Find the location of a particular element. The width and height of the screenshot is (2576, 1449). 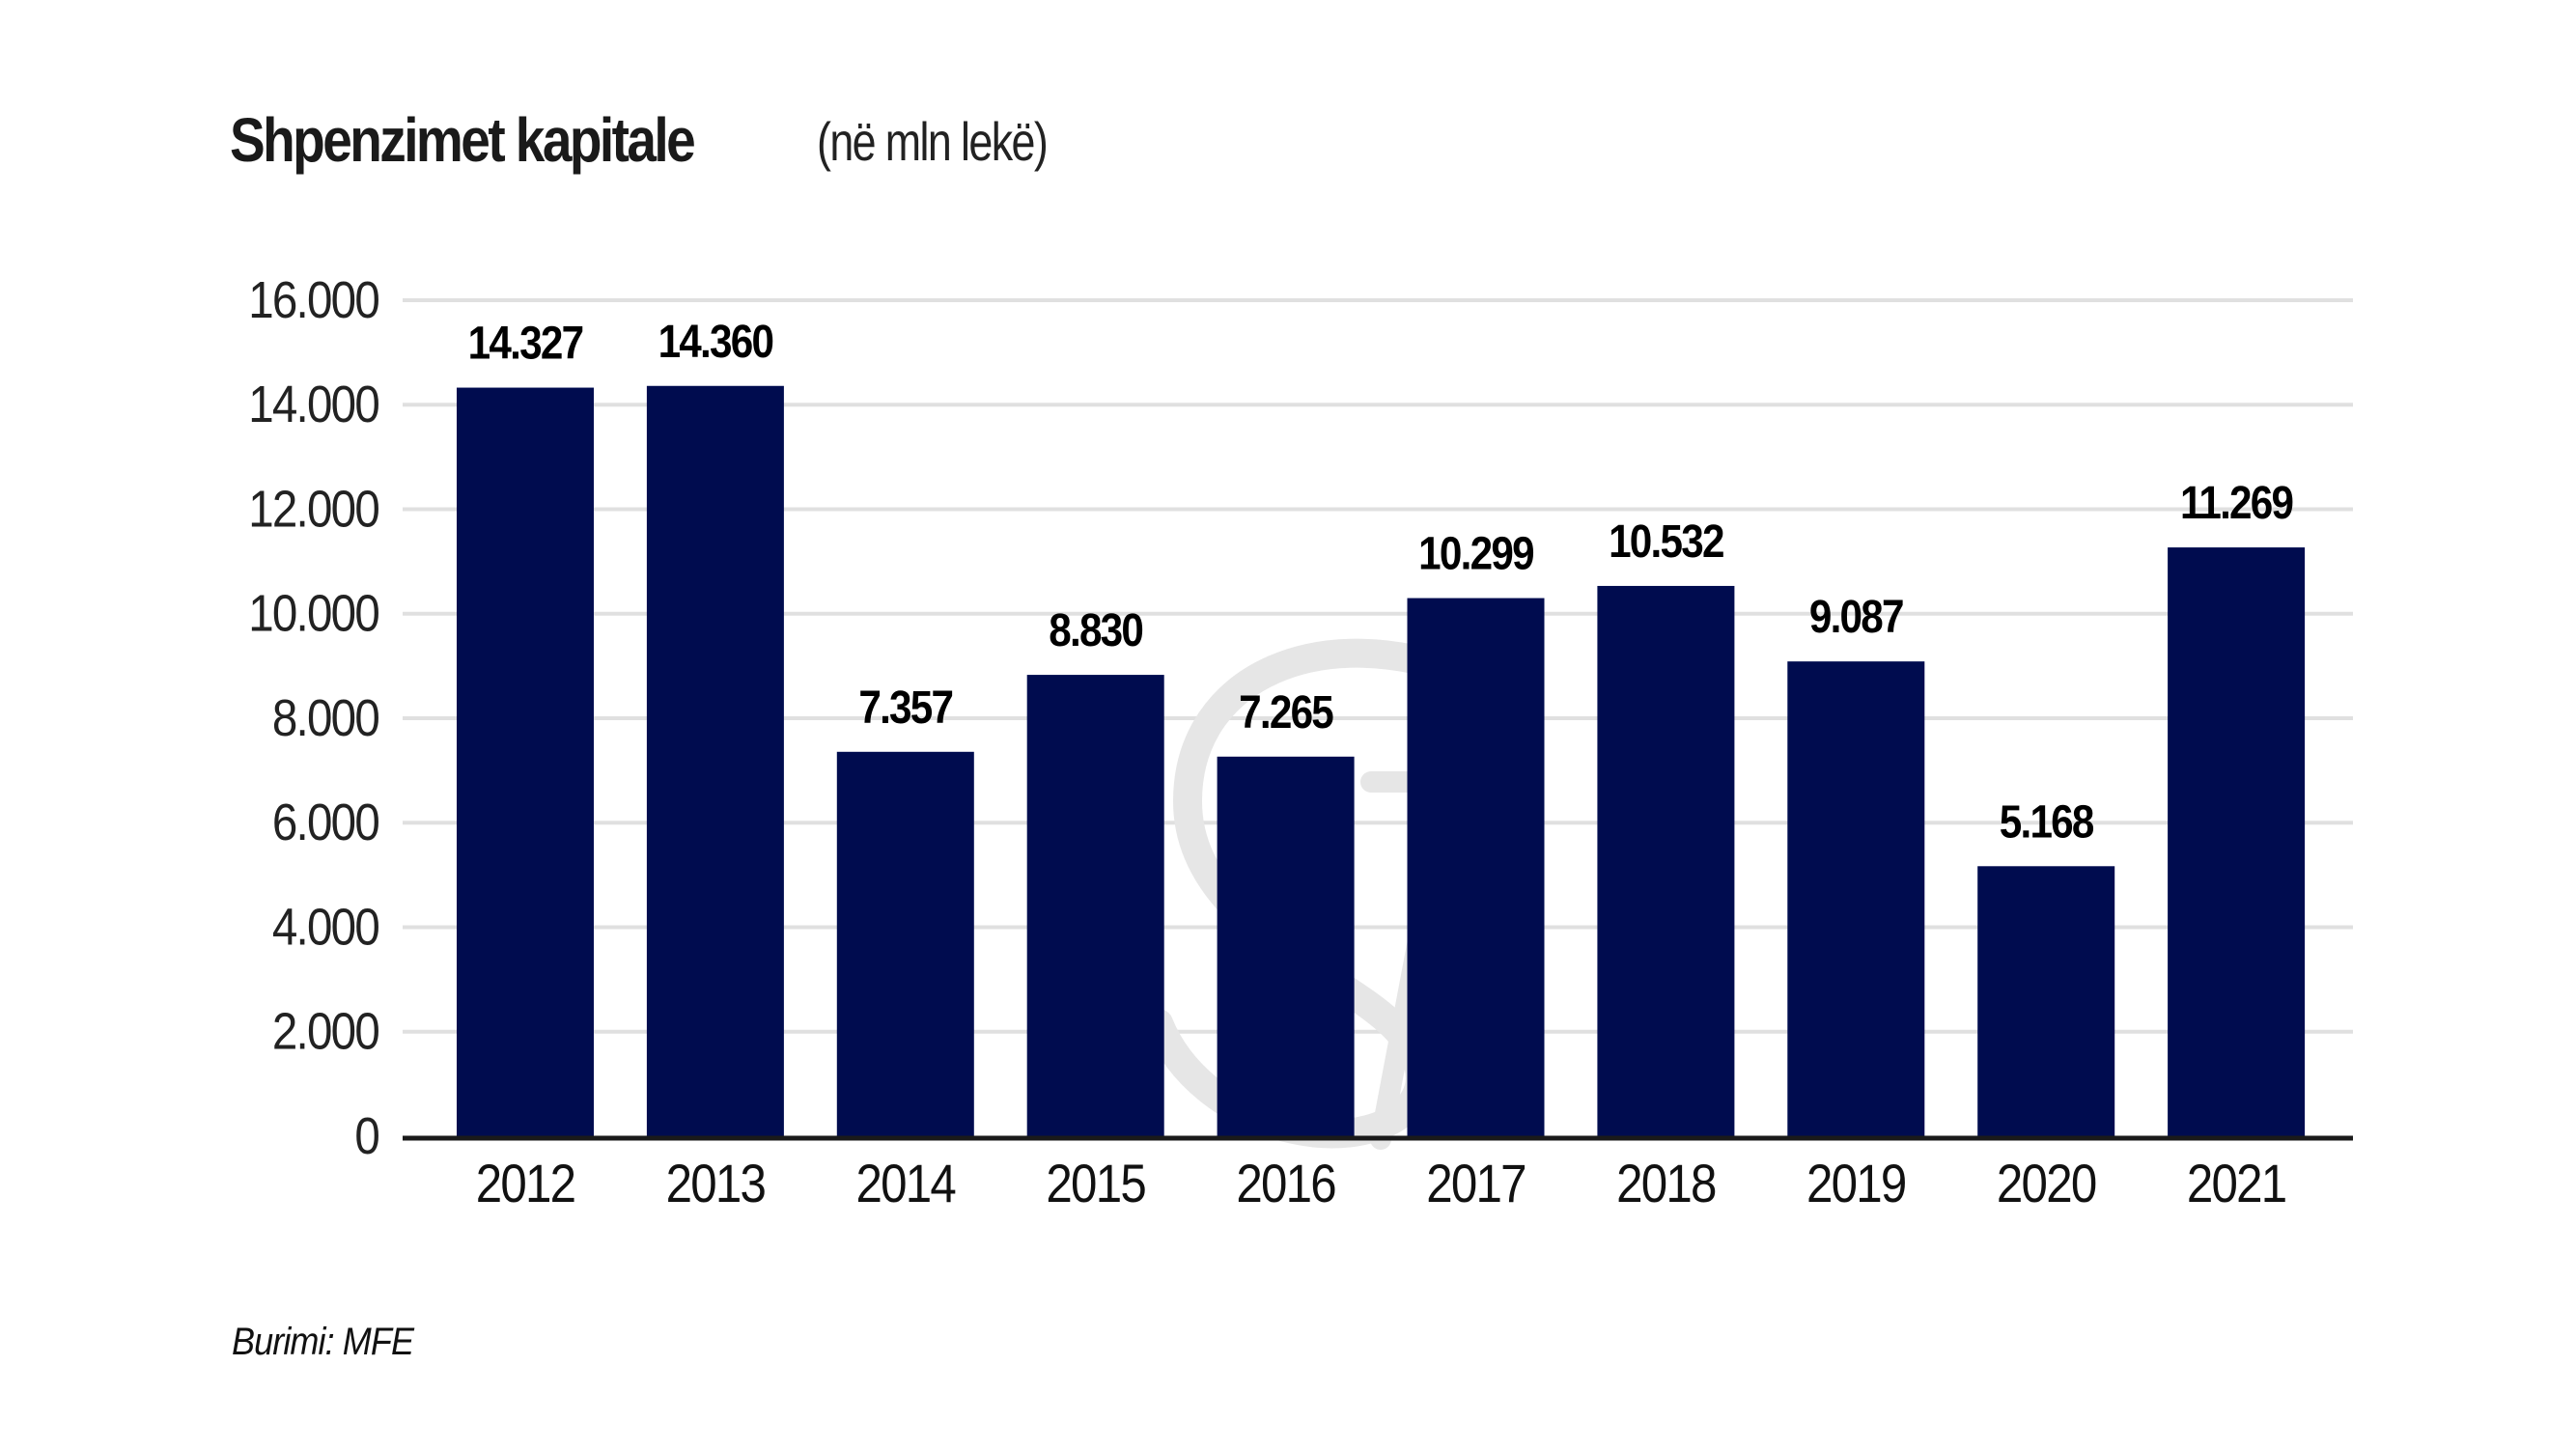

value-label: 11.269 is located at coordinates (2236, 503).